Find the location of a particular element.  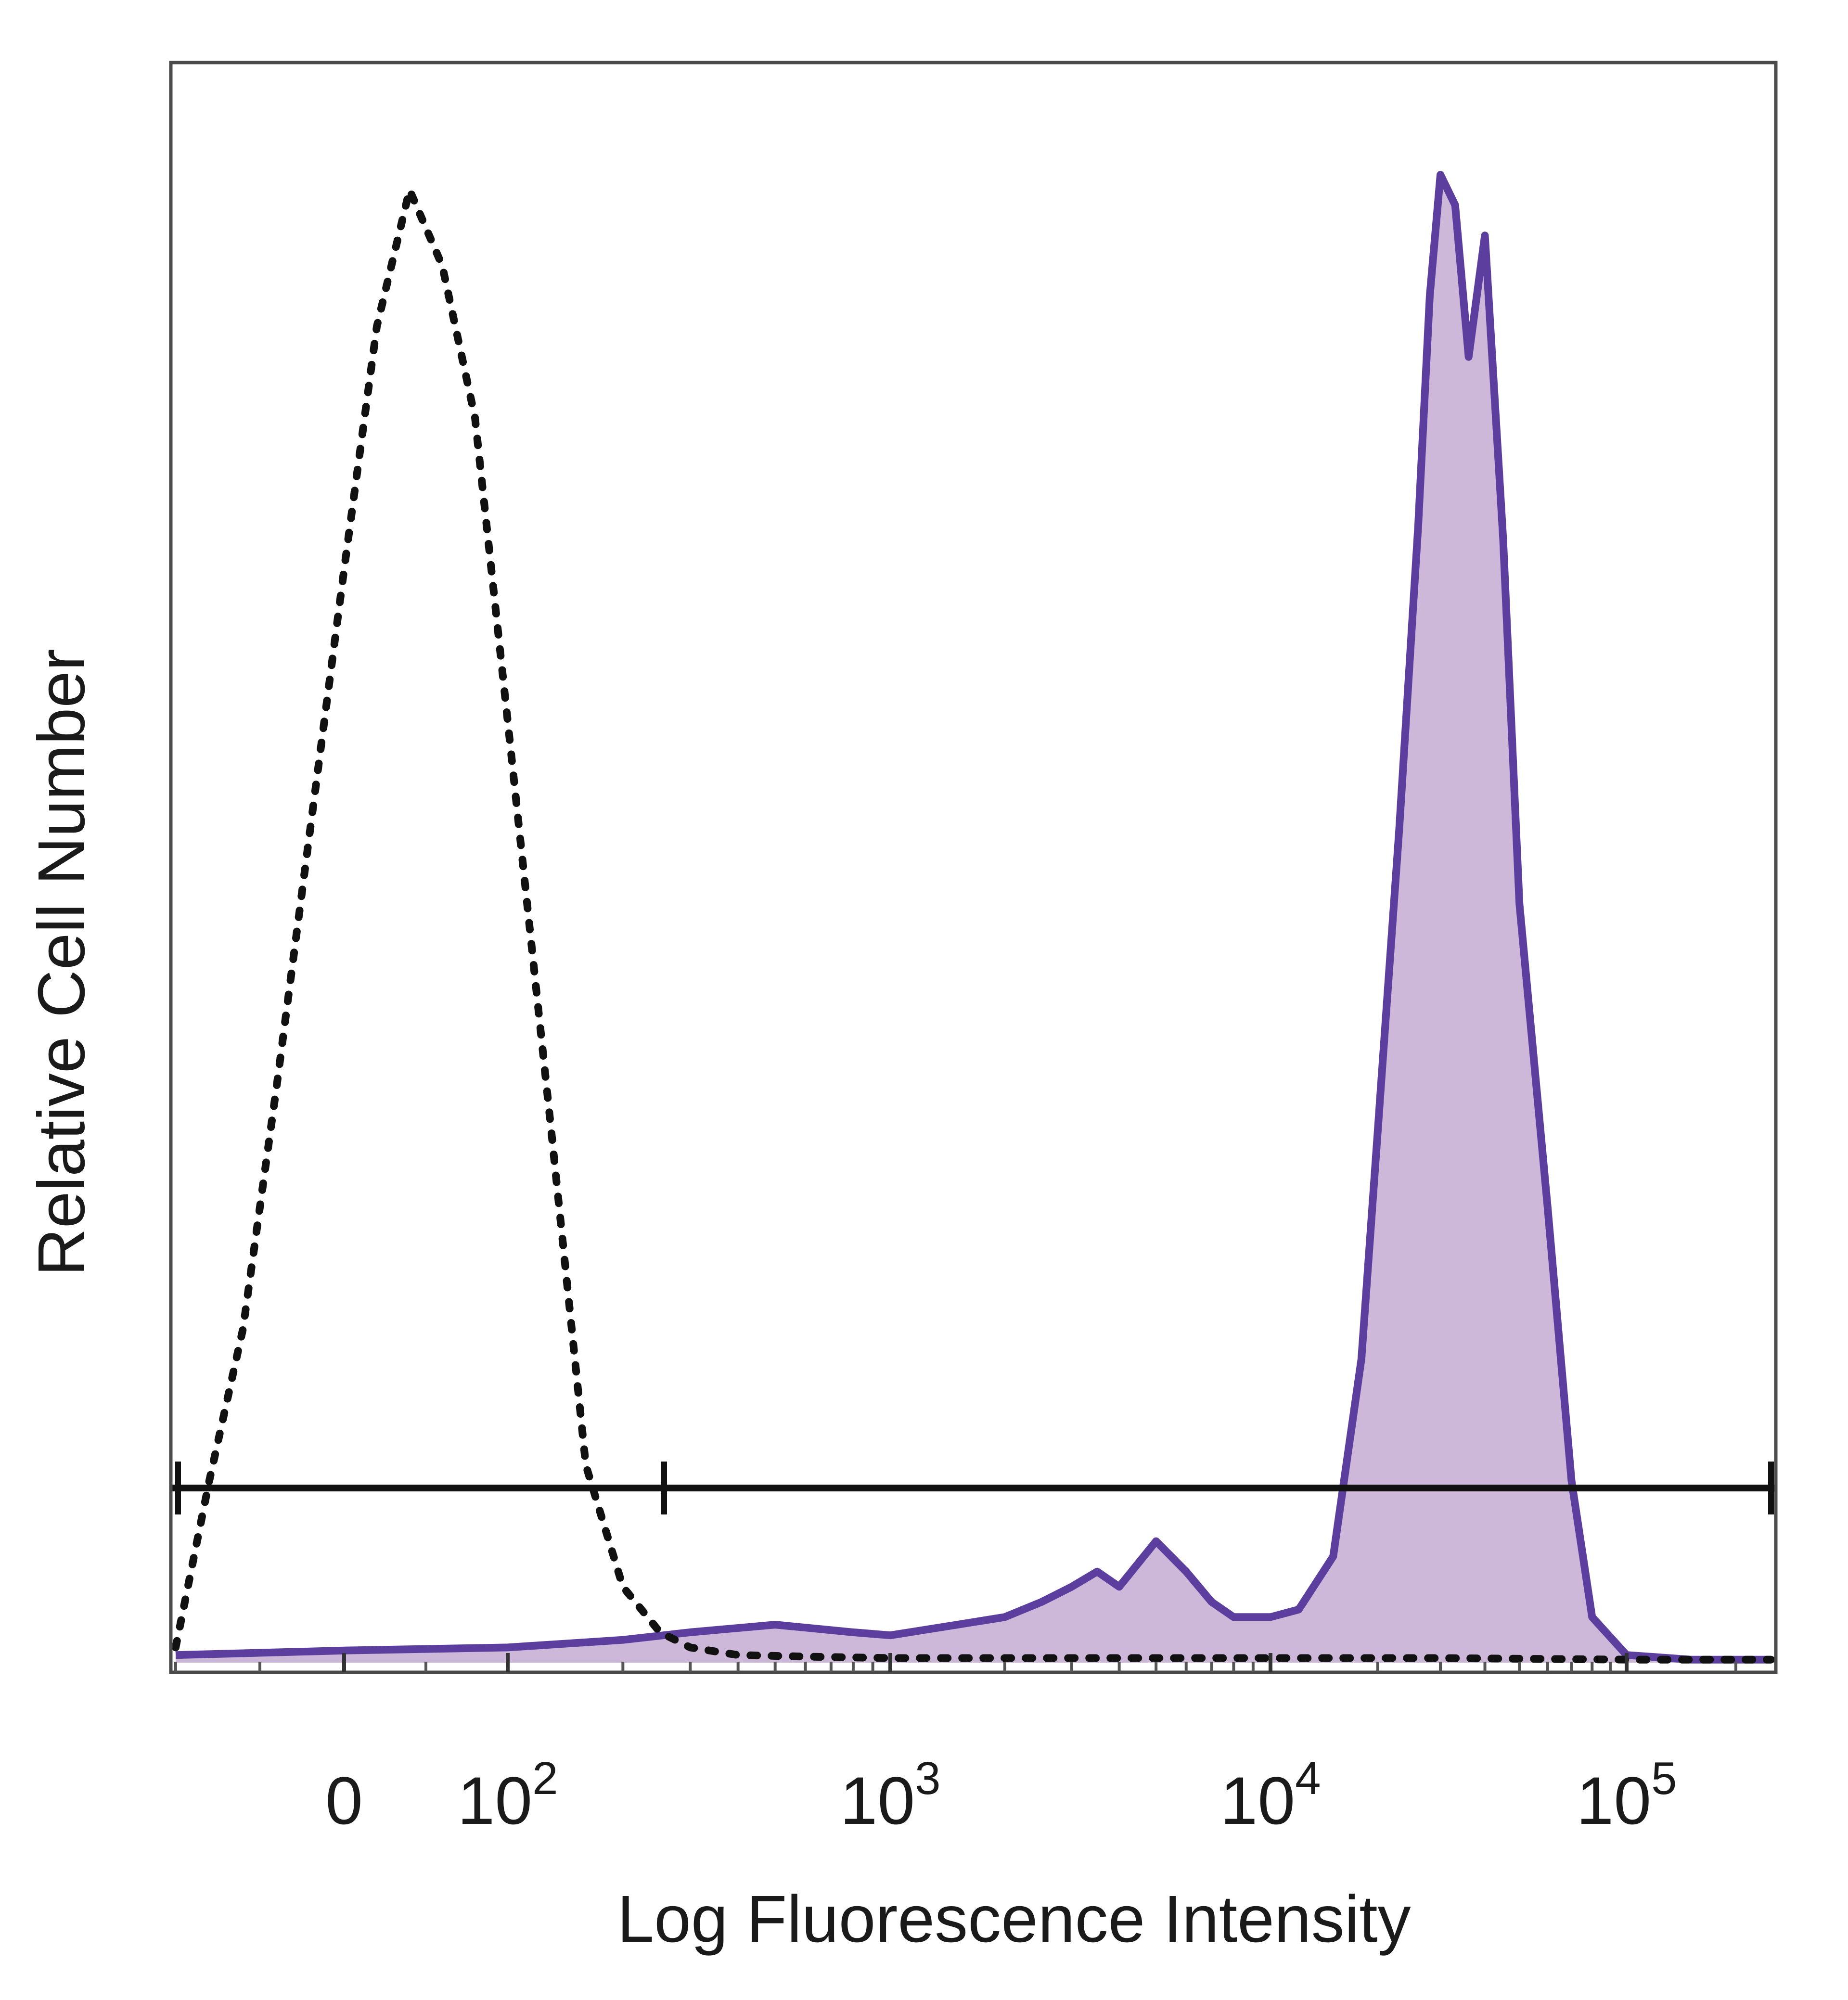

x-axis-label: Log Fluorescence Intensity is located at coordinates (1014, 1919).